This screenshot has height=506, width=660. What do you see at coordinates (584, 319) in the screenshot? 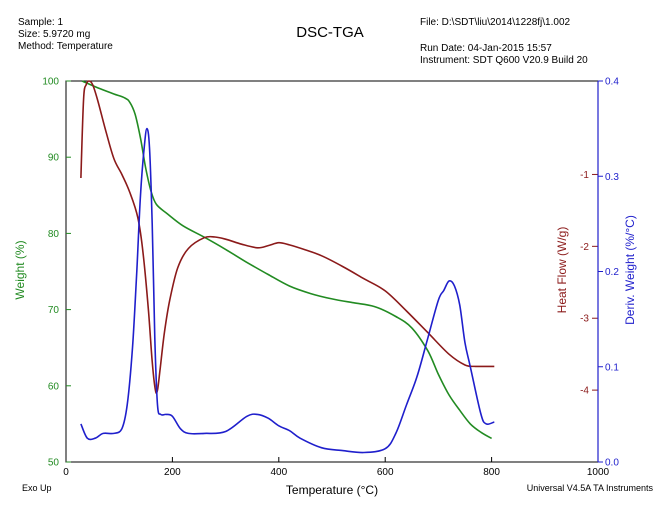
I see `heat-flow-tick-label: -3` at bounding box center [584, 319].